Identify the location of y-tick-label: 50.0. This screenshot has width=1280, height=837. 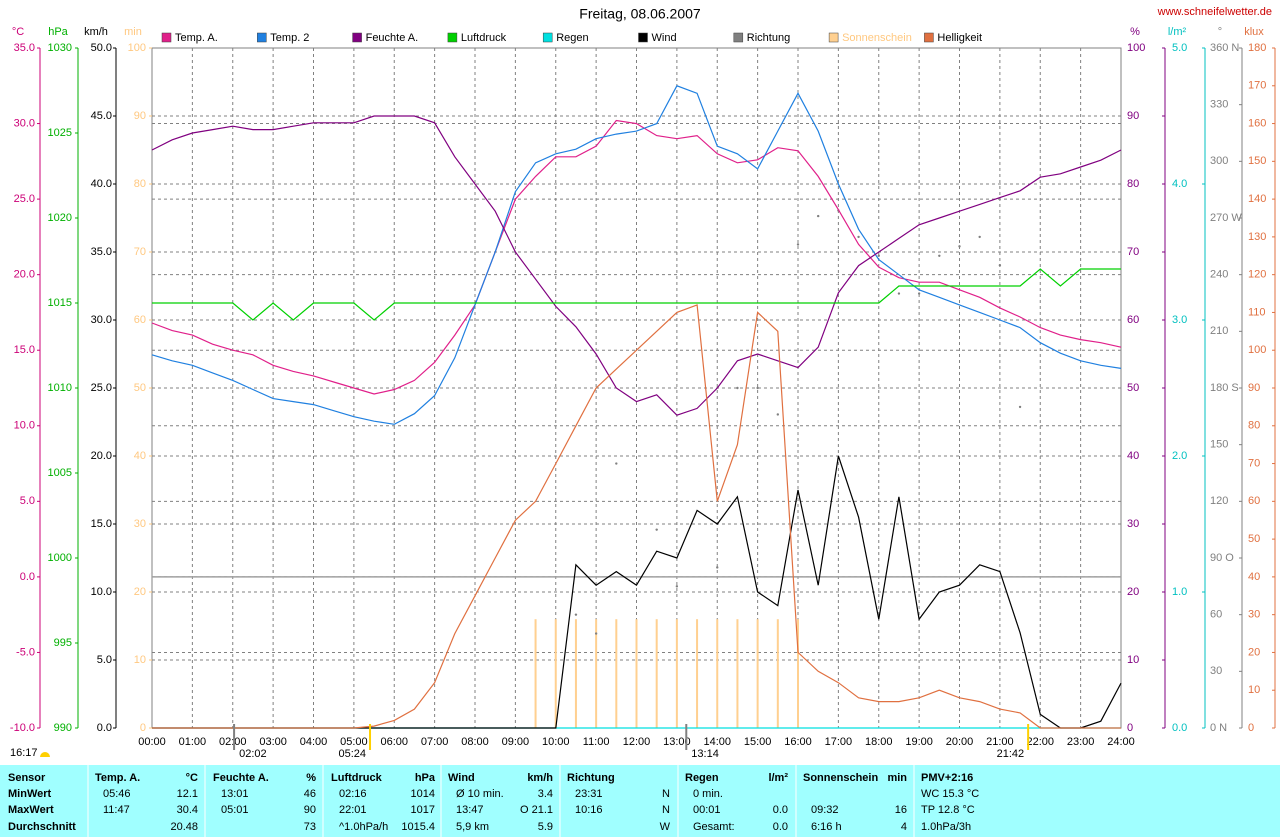
(101, 48).